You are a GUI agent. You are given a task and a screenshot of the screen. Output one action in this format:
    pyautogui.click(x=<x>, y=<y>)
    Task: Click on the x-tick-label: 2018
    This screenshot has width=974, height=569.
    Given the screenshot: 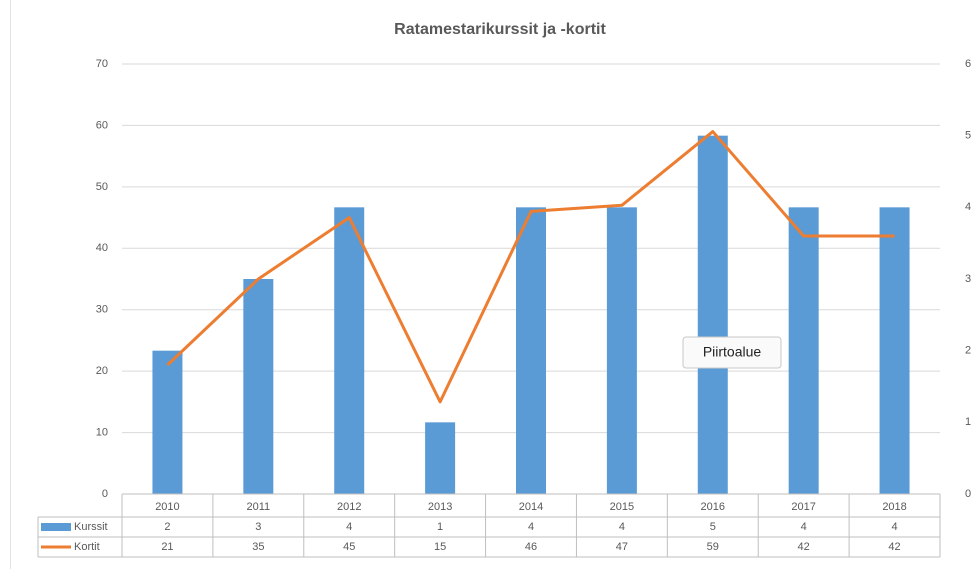 What is the action you would take?
    pyautogui.click(x=894, y=507)
    